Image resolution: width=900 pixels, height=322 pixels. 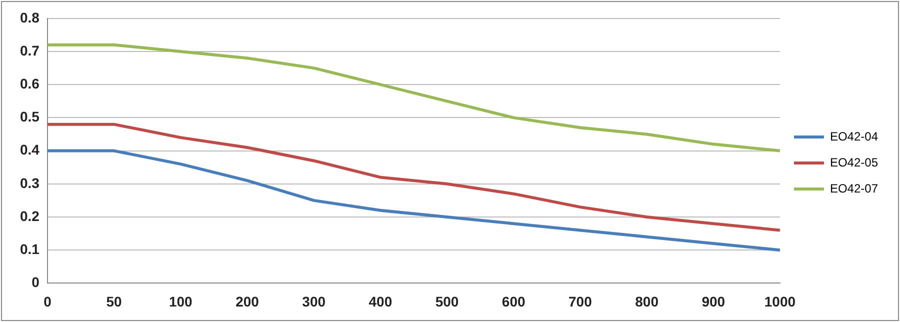 What do you see at coordinates (30, 116) in the screenshot?
I see `y-tick-label: 0.5` at bounding box center [30, 116].